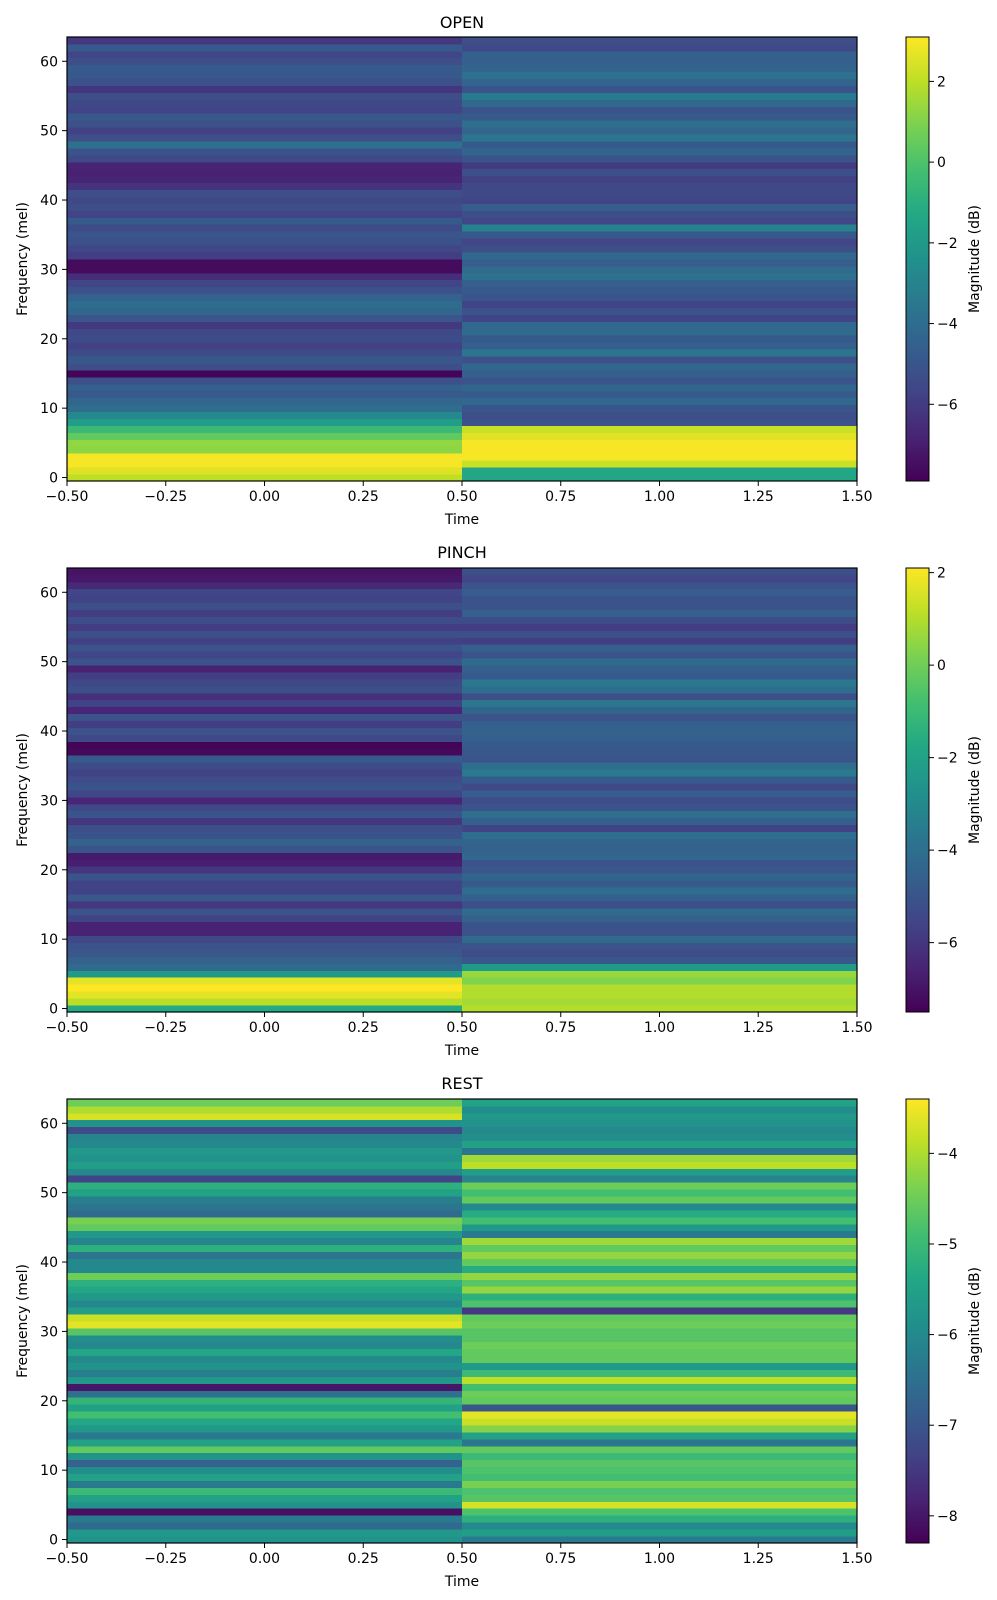 The width and height of the screenshot is (997, 1600). What do you see at coordinates (459, 493) in the screenshot?
I see `x-ticks: −0.50 −0.25 0.00 0.25 0.50 0.75 1.00 1.25 1.50` at bounding box center [459, 493].